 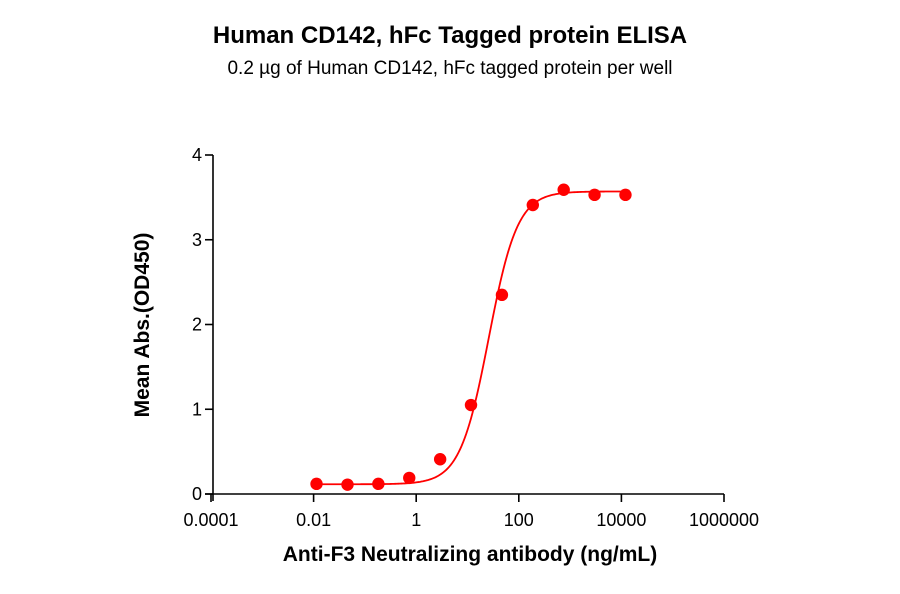 What do you see at coordinates (470, 554) in the screenshot?
I see `x-axis-label: Anti-F3 Neutralizing antibody (ng/mL)` at bounding box center [470, 554].